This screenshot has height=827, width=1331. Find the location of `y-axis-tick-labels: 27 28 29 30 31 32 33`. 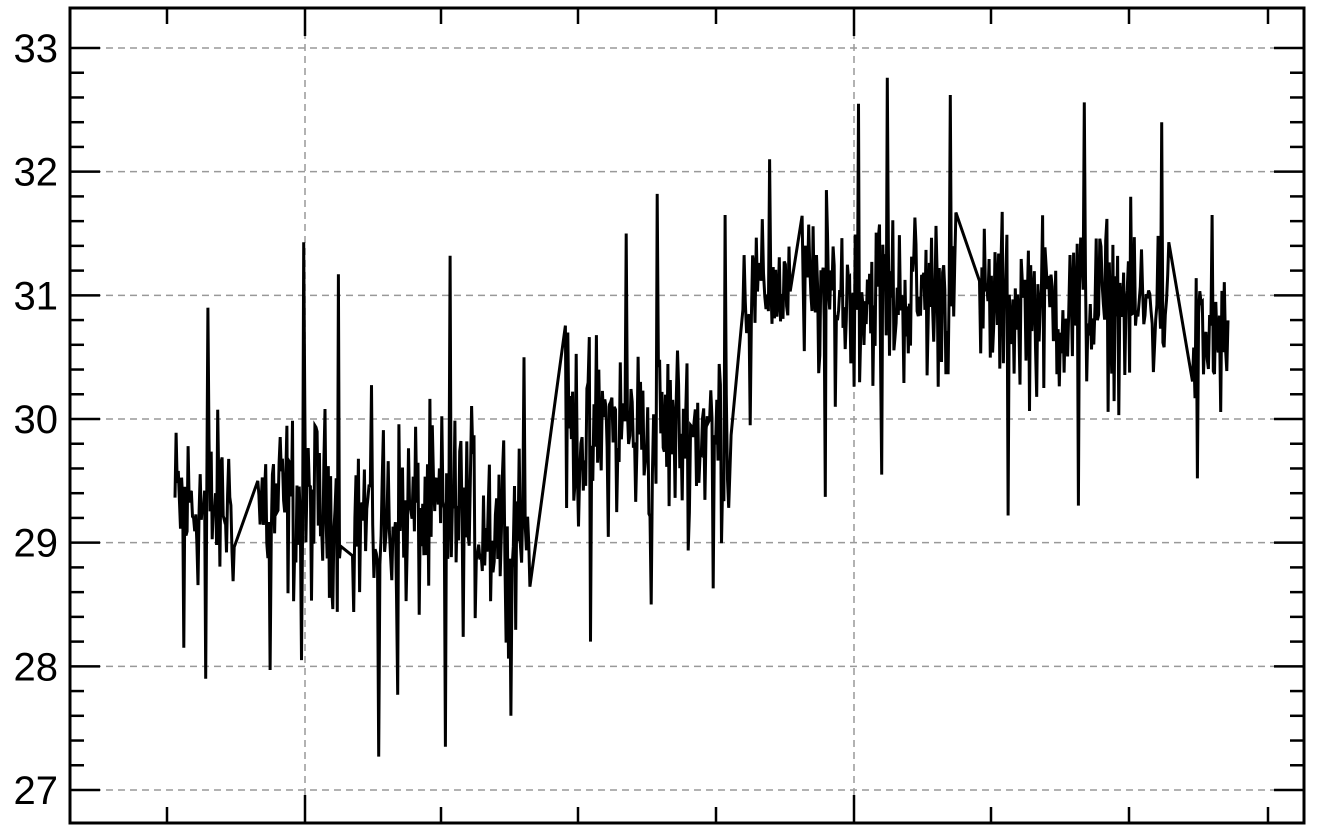

y-axis-tick-labels: 27 28 29 30 31 32 33 is located at coordinates (36, 420).